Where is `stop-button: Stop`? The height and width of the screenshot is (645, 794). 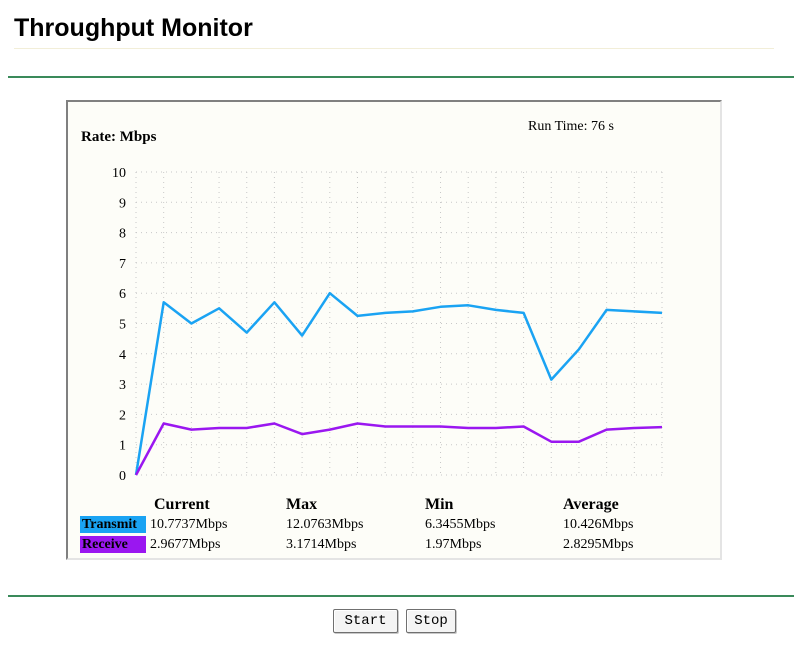
stop-button: Stop is located at coordinates (431, 621).